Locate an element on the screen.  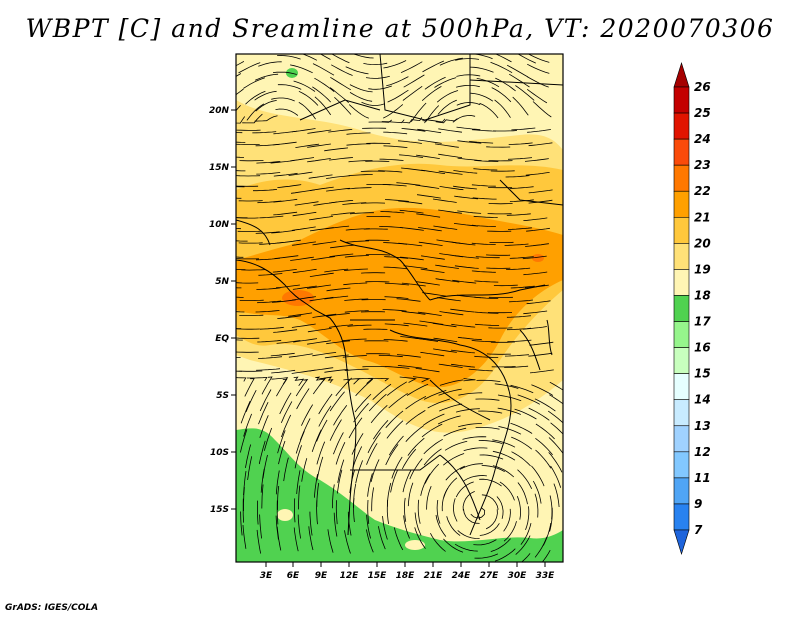
colorbar-label: 18 is located at coordinates (702, 295).